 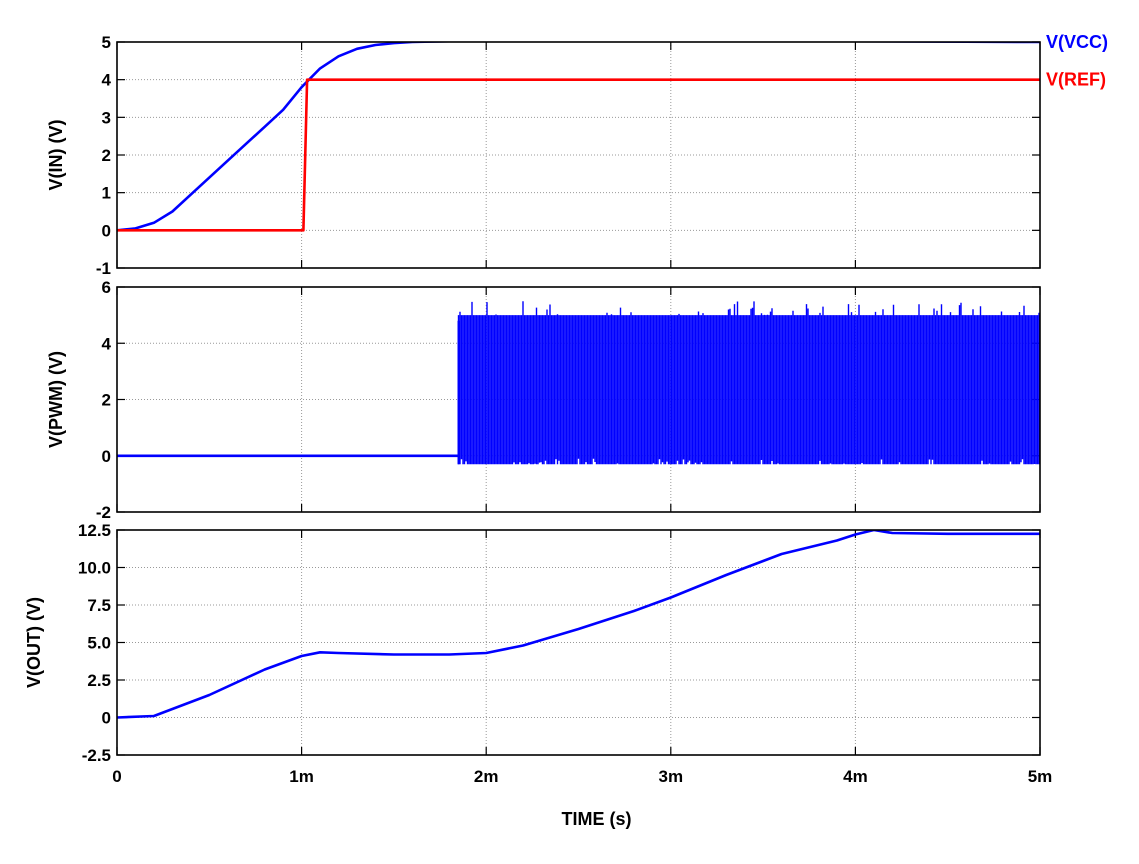 I want to click on y-tick-label: 5, so click(x=106, y=42).